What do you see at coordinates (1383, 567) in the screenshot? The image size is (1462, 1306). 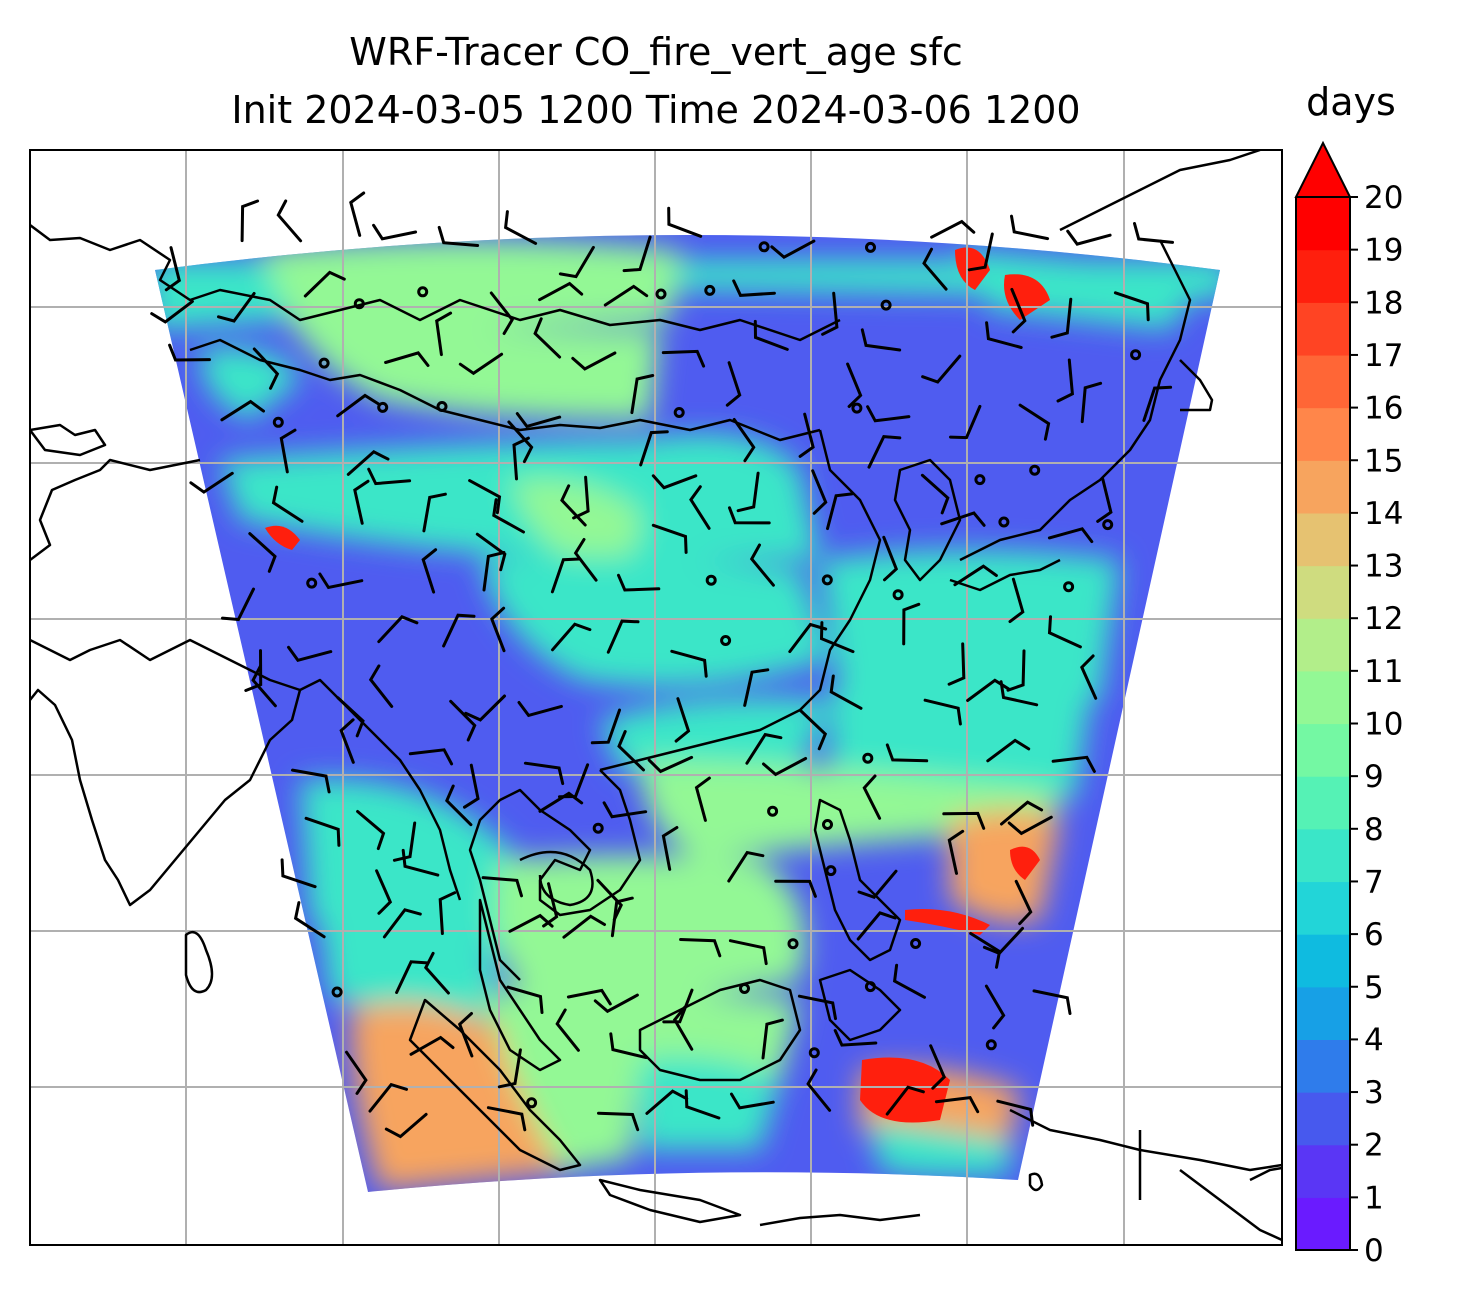 I see `colorbar-tick-label: 13` at bounding box center [1383, 567].